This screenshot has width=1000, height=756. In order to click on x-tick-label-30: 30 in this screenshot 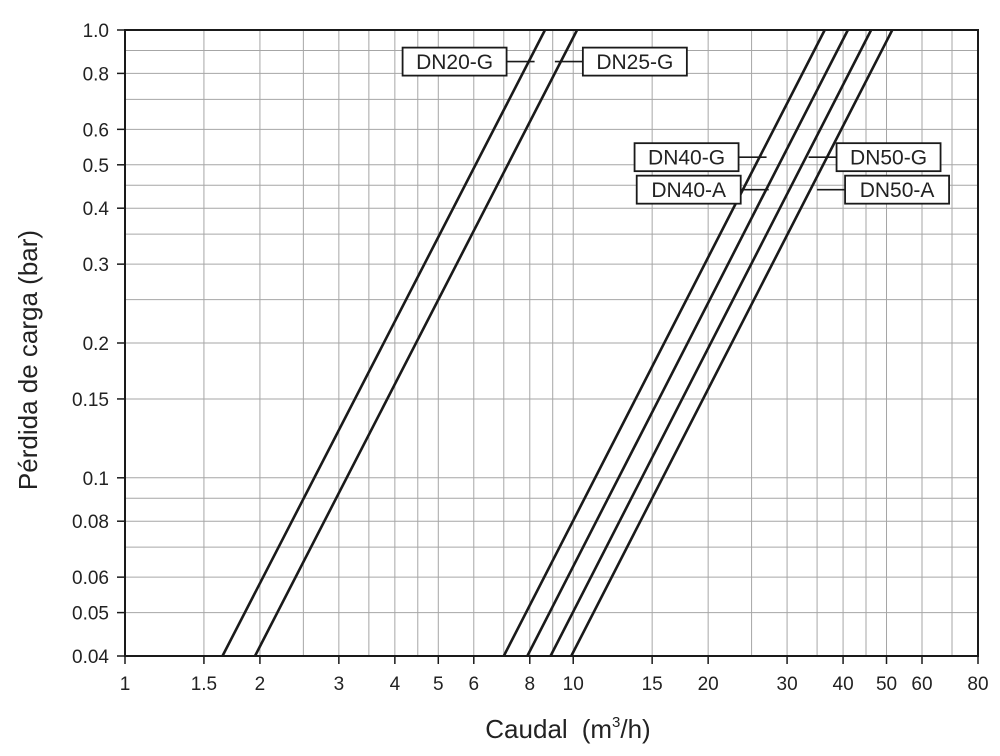, I will do `click(787, 684)`.